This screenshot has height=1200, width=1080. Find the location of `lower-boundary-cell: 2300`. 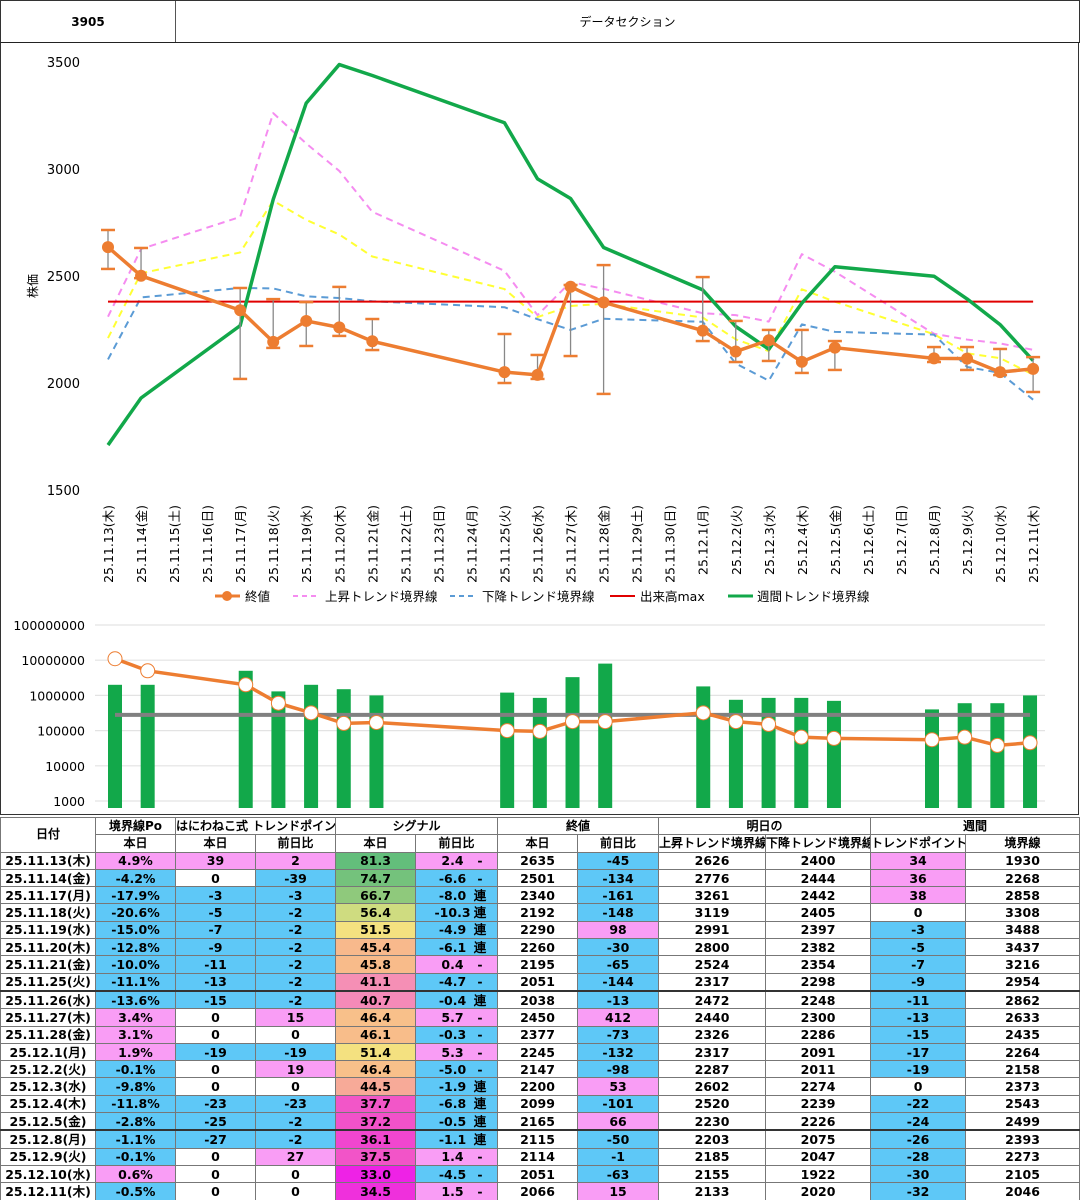

lower-boundary-cell: 2300 is located at coordinates (818, 1017).